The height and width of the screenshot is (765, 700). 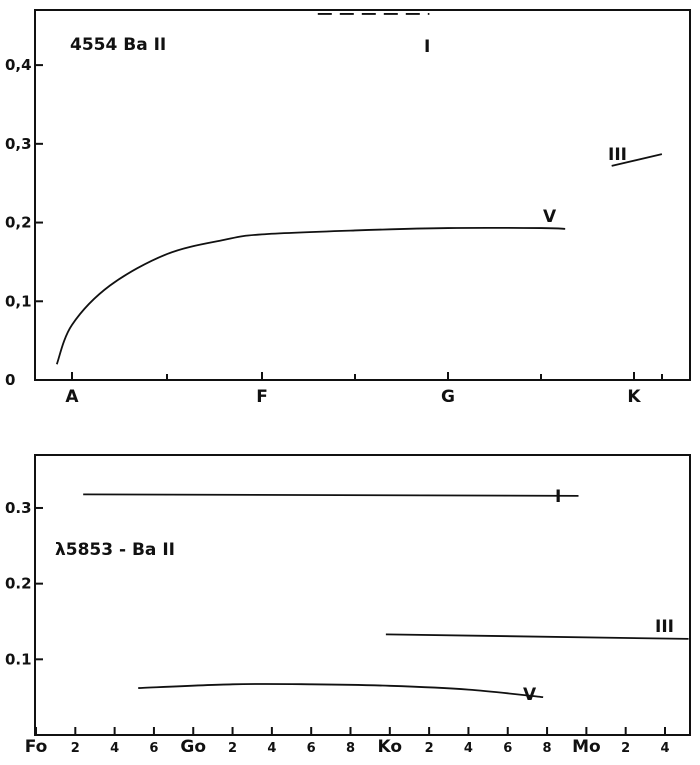 What do you see at coordinates (390, 747) in the screenshot?
I see `x-tick-label: Ko` at bounding box center [390, 747].